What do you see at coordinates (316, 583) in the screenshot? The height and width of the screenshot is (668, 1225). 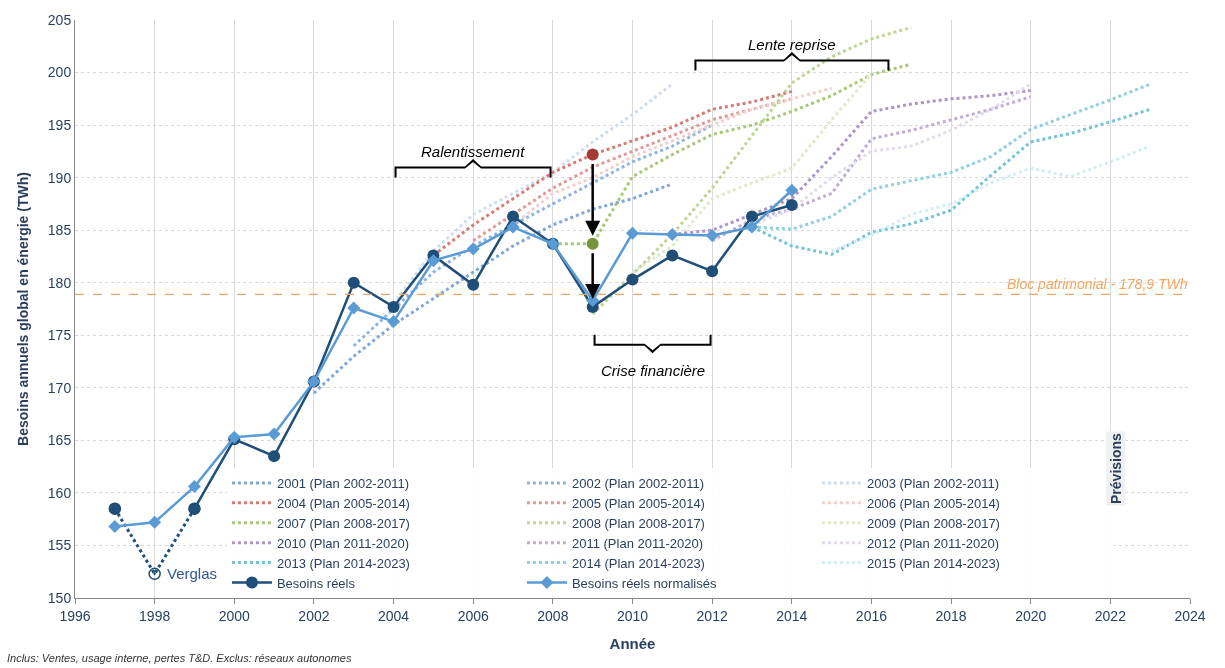 I see `legend-label: Besoins réels` at bounding box center [316, 583].